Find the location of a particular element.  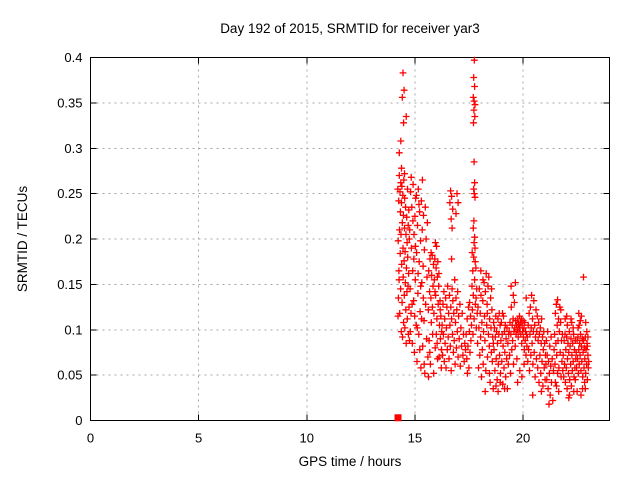

x-axis-label: GPS time / hours is located at coordinates (350, 461).